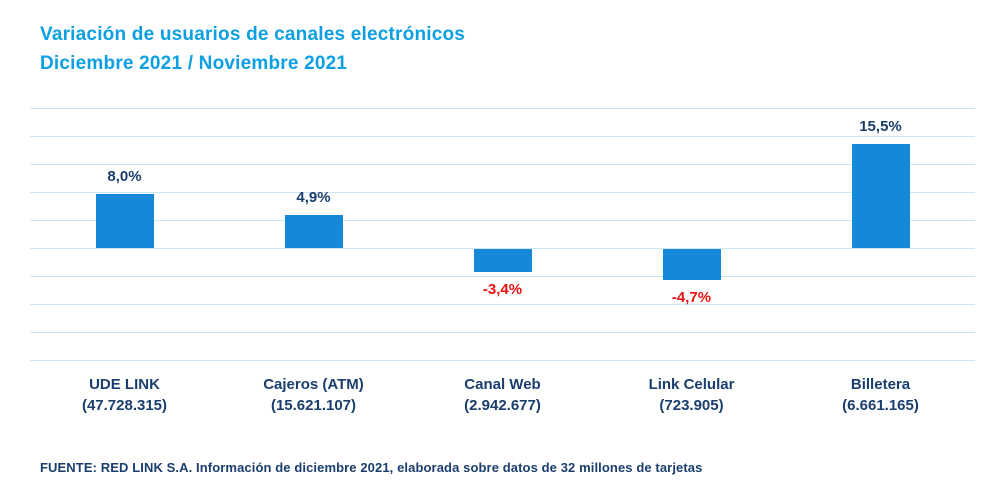 The image size is (1000, 489). Describe the element at coordinates (124, 395) in the screenshot. I see `category-label: UDE LINK (47.728.315)` at that location.